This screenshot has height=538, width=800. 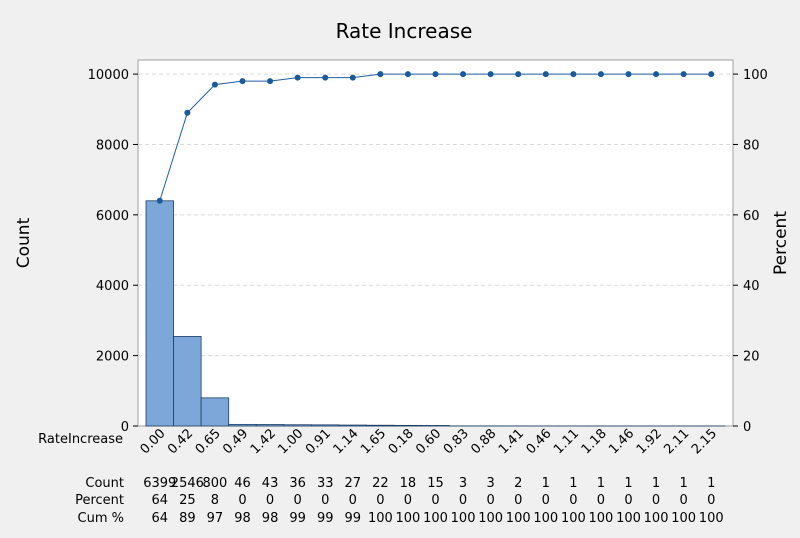 What do you see at coordinates (112, 286) in the screenshot?
I see `y-tick-label: 4000` at bounding box center [112, 286].